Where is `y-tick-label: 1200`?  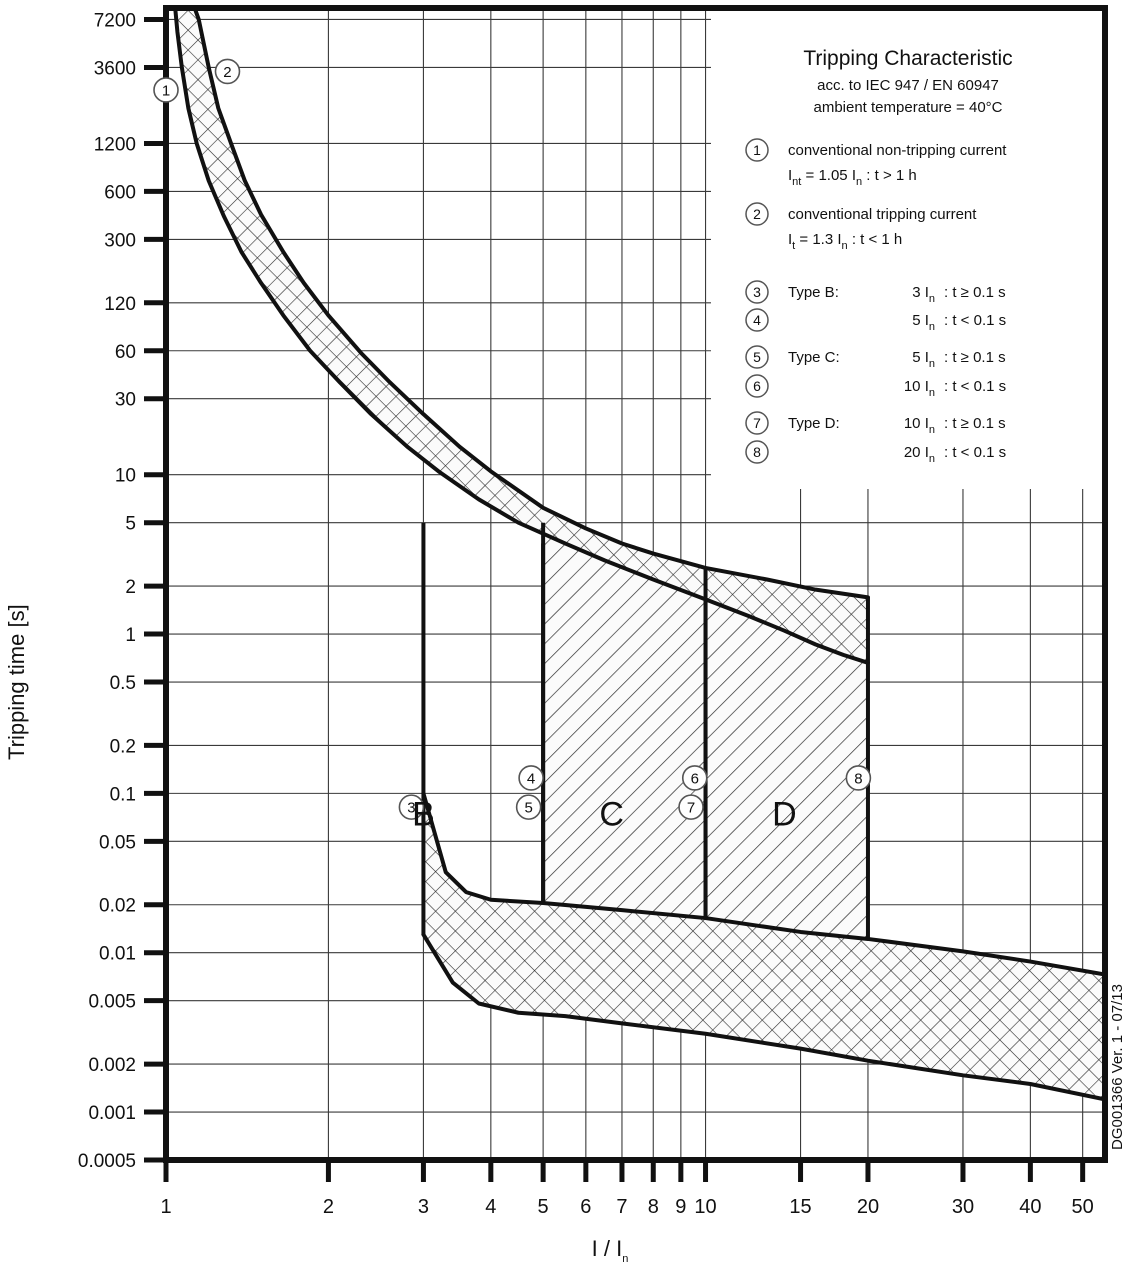 y-tick-label: 1200 is located at coordinates (115, 144).